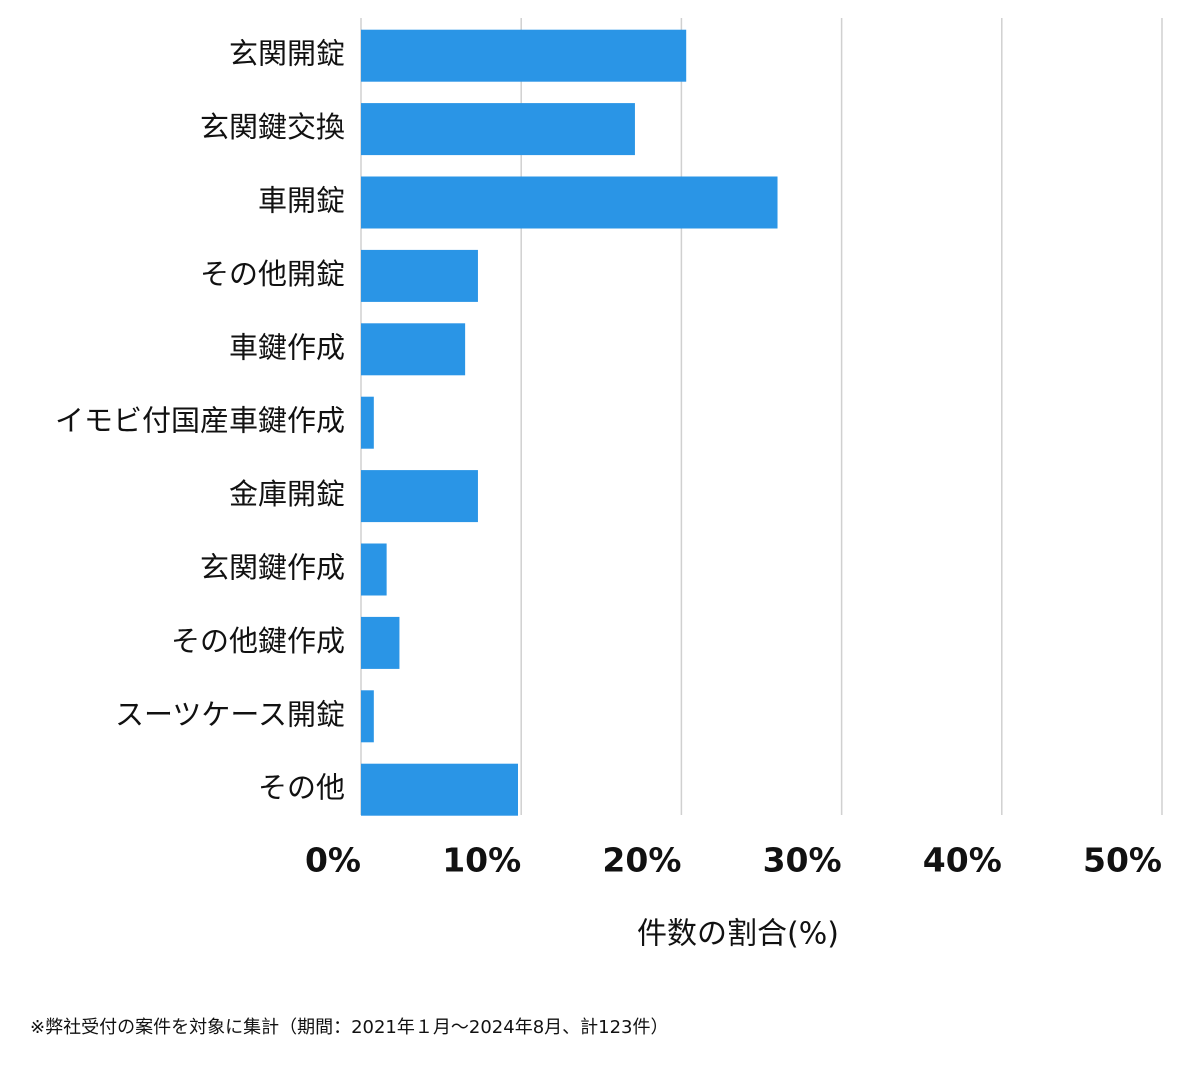  I want to click on y-tick-label: 車開錠, so click(301, 201).